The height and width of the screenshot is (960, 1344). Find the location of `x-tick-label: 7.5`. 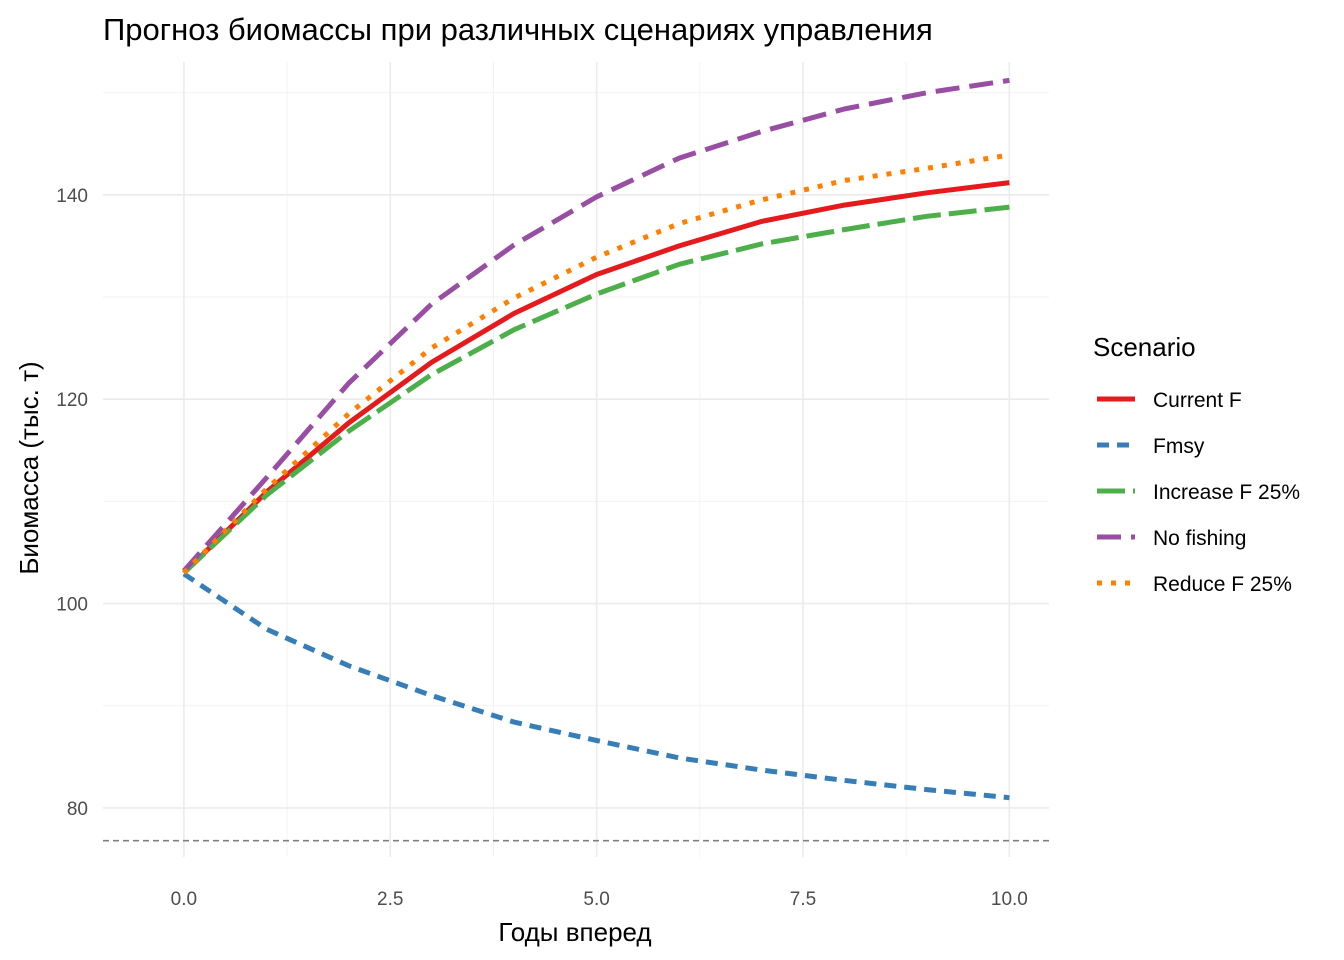

x-tick-label: 7.5 is located at coordinates (803, 899).